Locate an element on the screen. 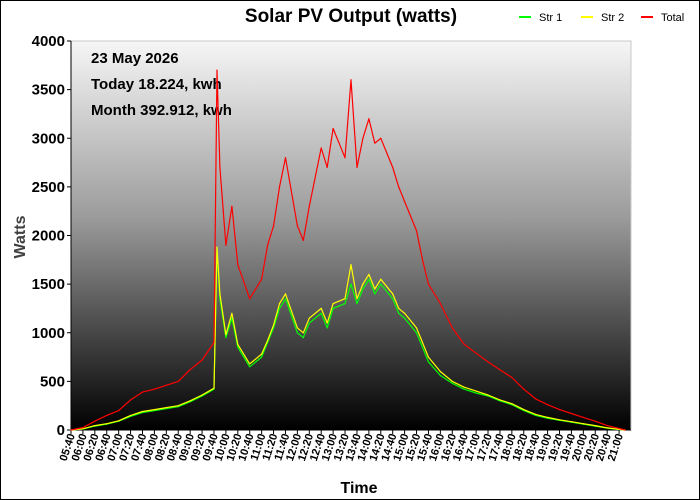  y-tick-label: 1000 is located at coordinates (48, 333).